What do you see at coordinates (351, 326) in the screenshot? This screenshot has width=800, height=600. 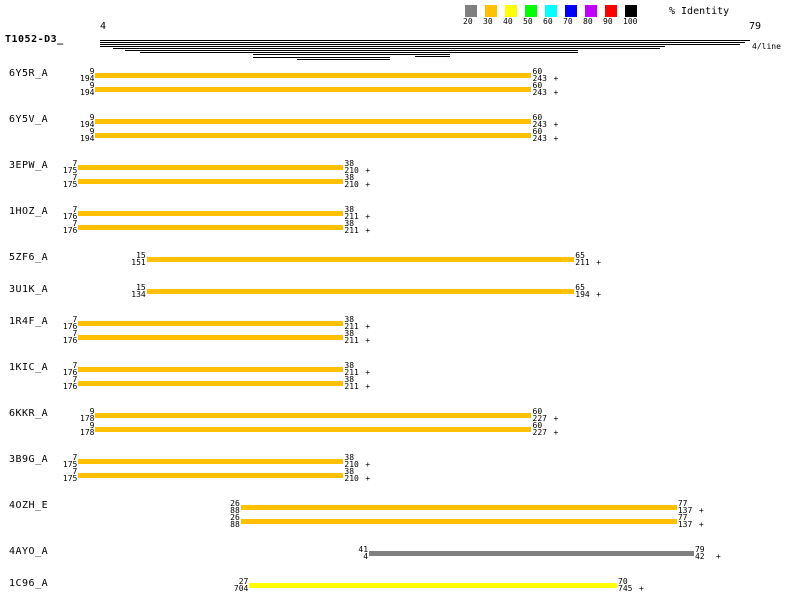 I see `target-end-num: 211` at bounding box center [351, 326].